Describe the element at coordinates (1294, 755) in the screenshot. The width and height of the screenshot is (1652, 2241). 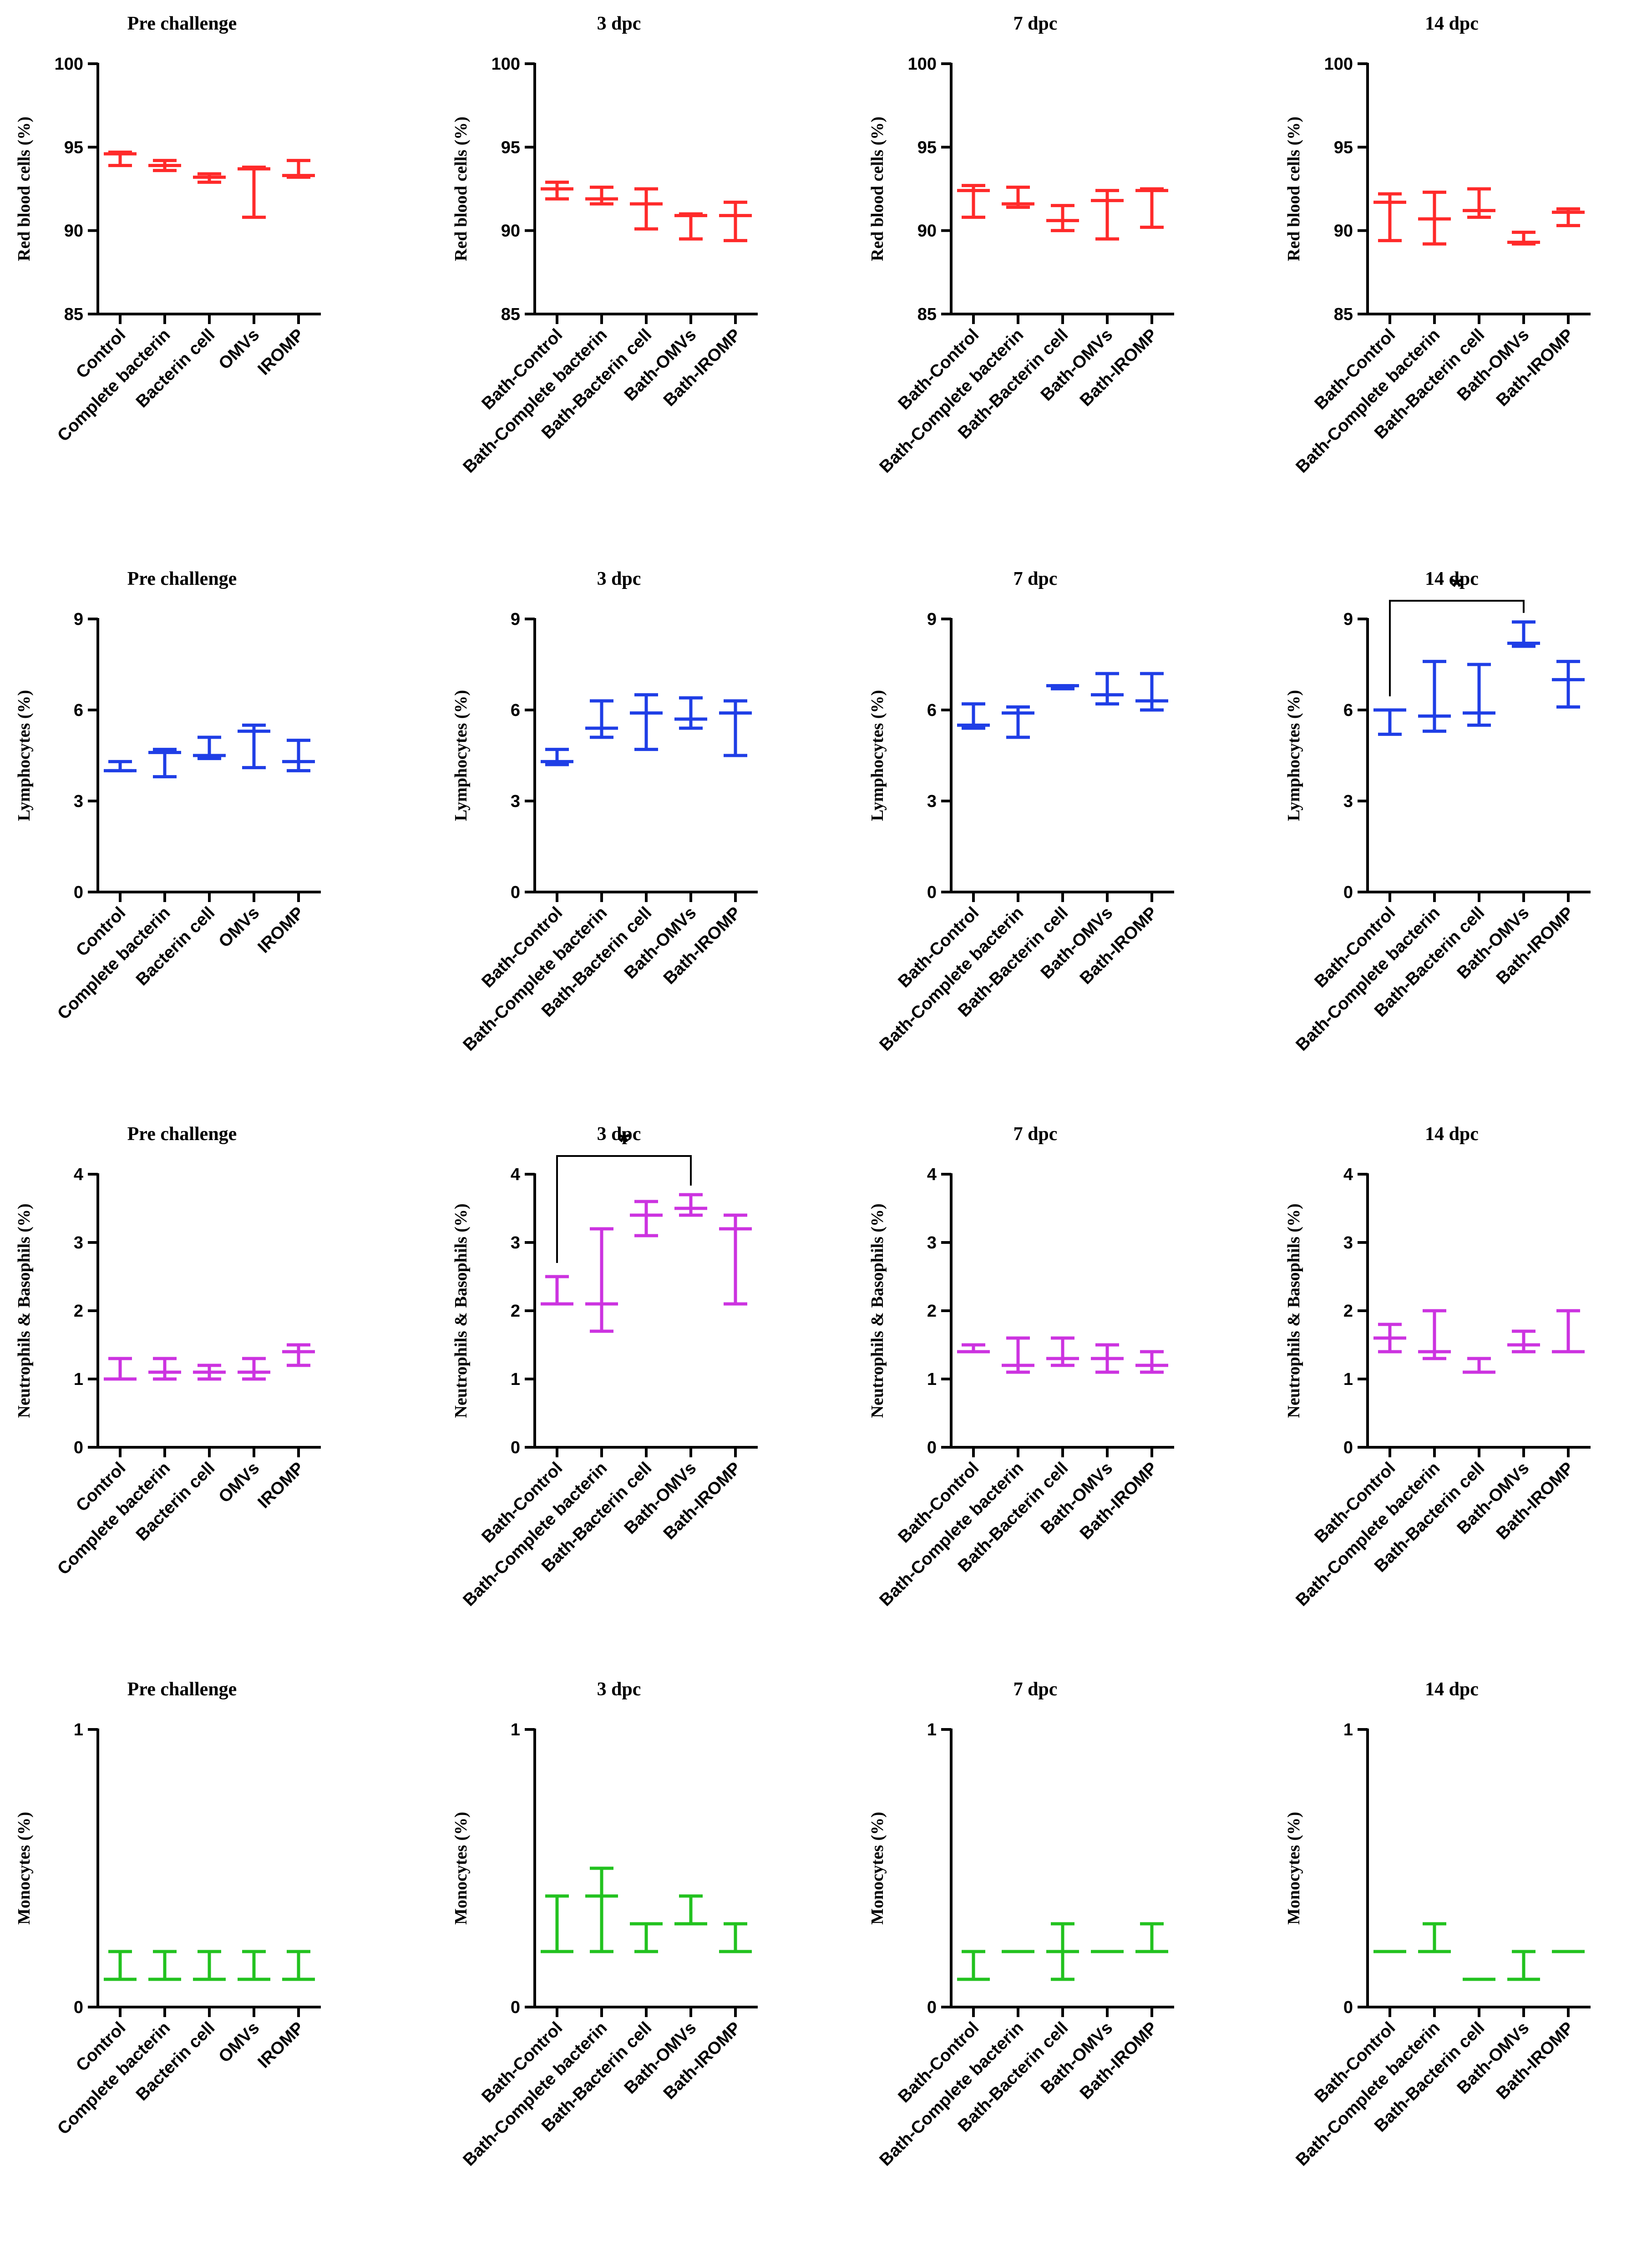
I see `y-axis-label: Lymphocytes (%)` at that location.